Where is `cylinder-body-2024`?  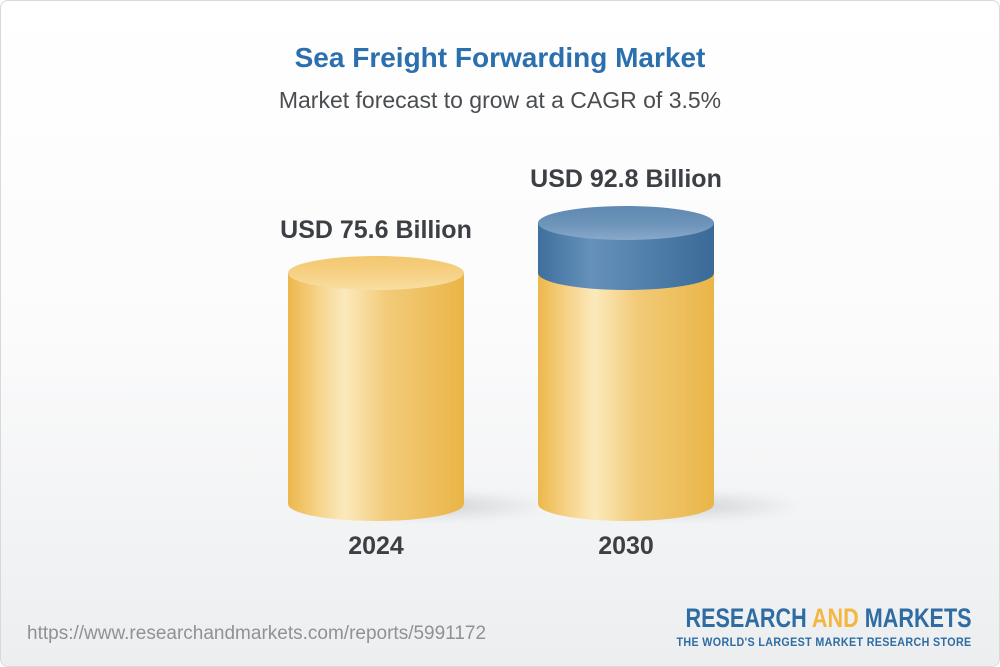 cylinder-body-2024 is located at coordinates (376, 397).